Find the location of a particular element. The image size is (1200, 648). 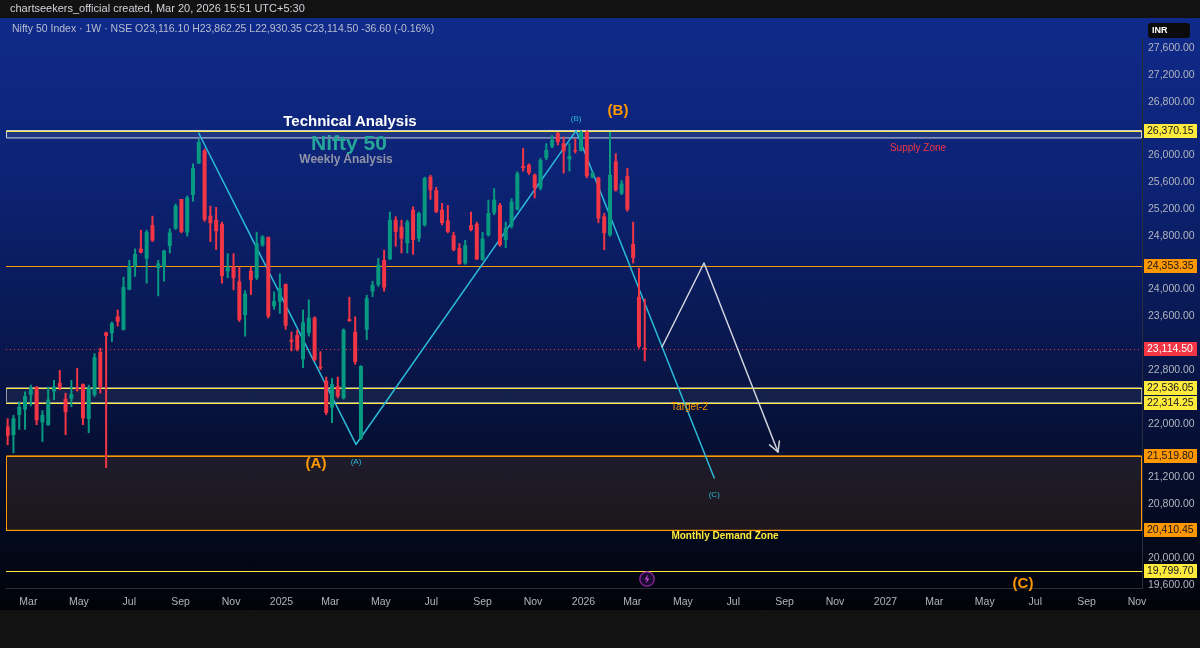

ref-line-label: 22,536.05 is located at coordinates (1170, 387).